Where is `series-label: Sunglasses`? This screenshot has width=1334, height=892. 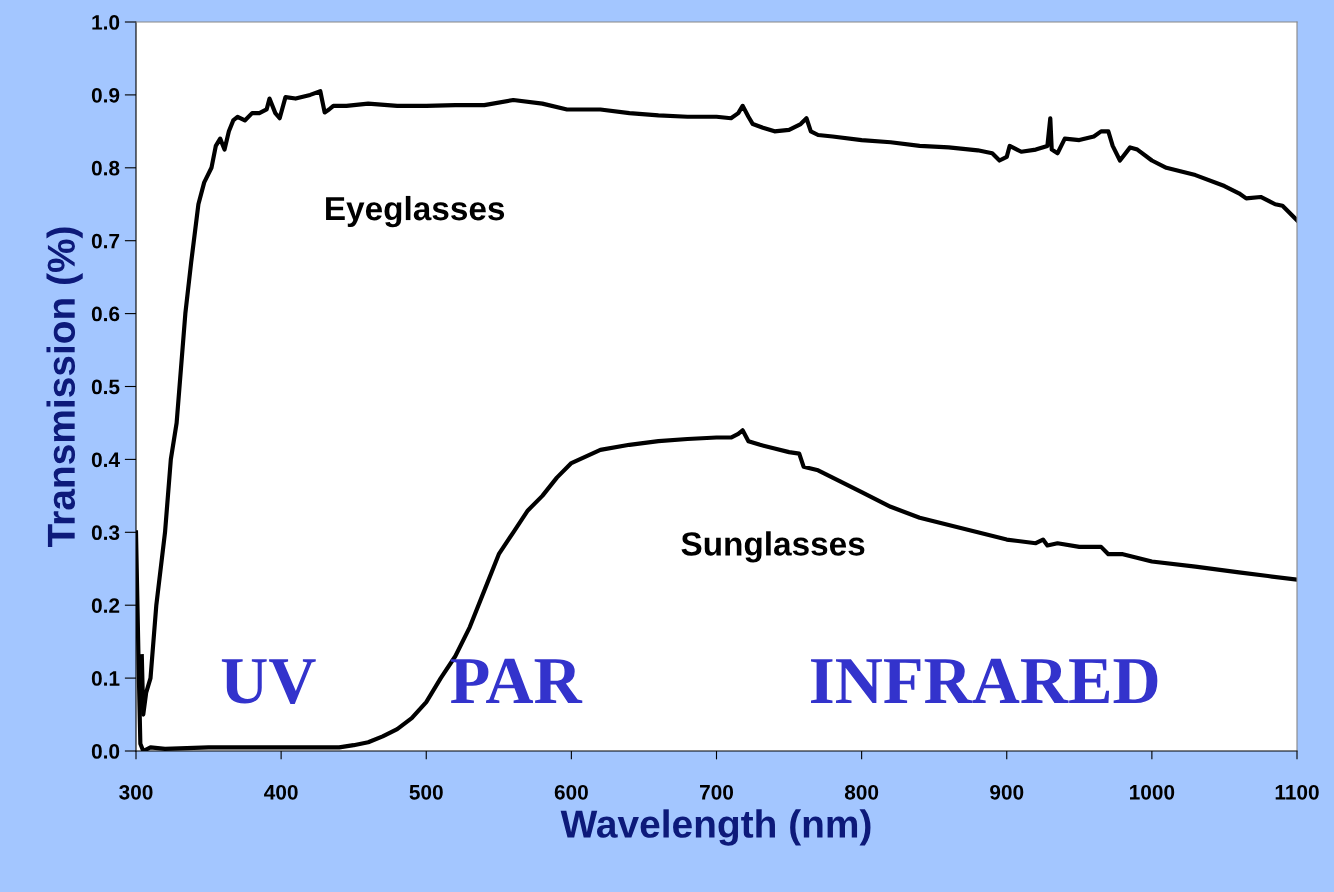 series-label: Sunglasses is located at coordinates (773, 547).